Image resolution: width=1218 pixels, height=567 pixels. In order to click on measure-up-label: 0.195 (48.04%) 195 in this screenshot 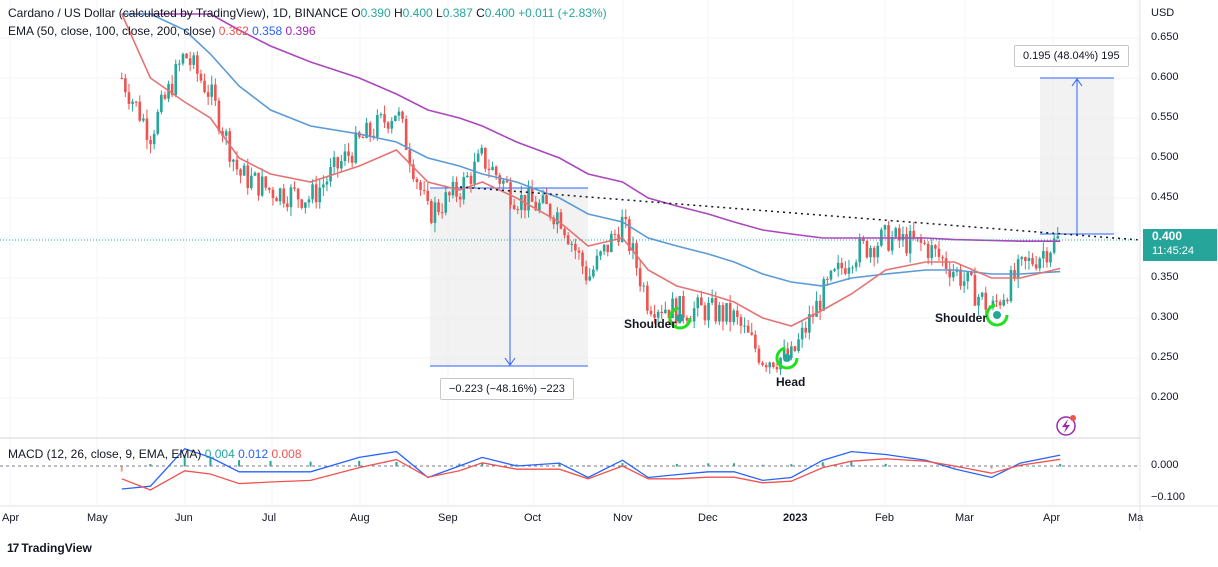, I will do `click(1071, 56)`.